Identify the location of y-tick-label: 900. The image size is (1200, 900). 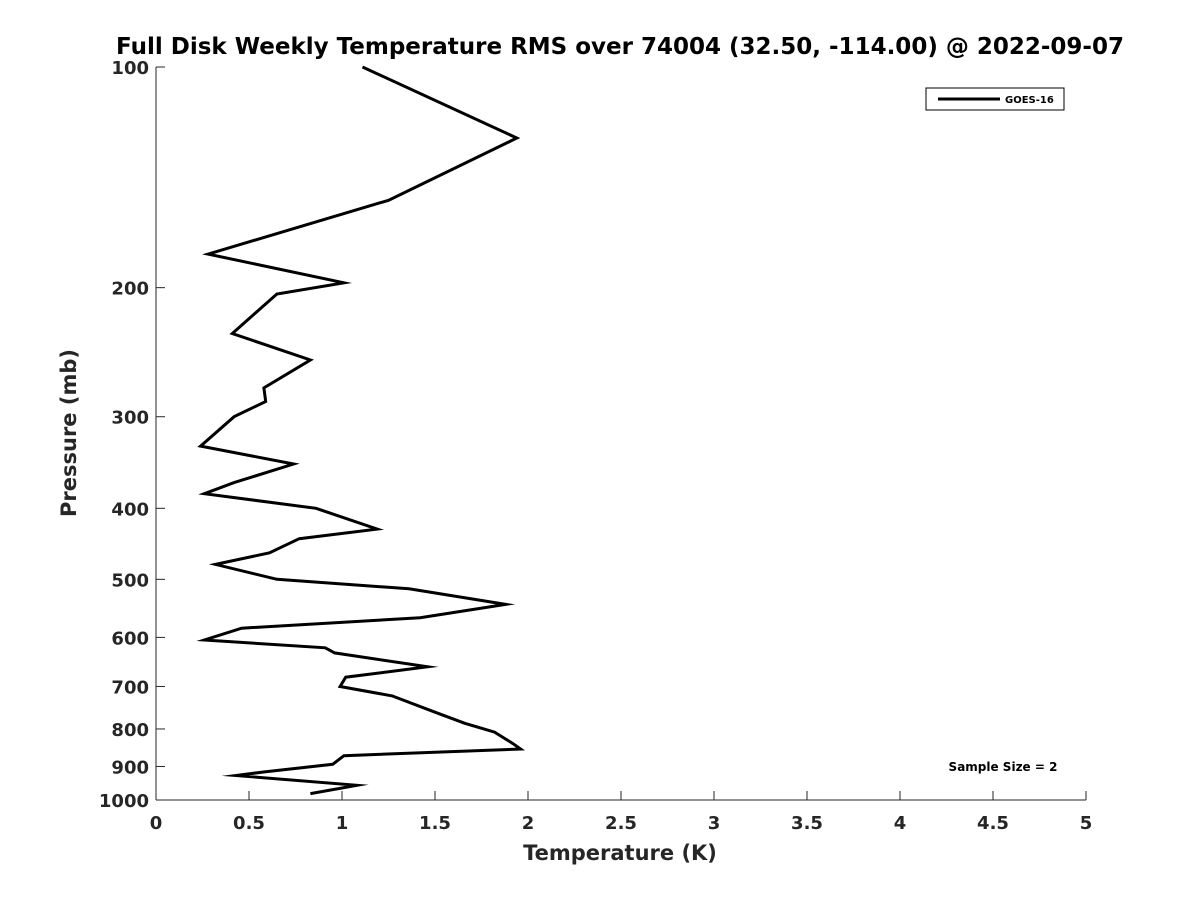
(130, 767).